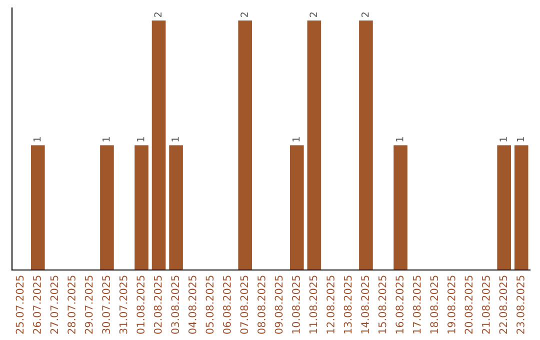 The image size is (540, 340). Describe the element at coordinates (520, 305) in the screenshot. I see `x-tick-label: 23.08.2025` at that location.